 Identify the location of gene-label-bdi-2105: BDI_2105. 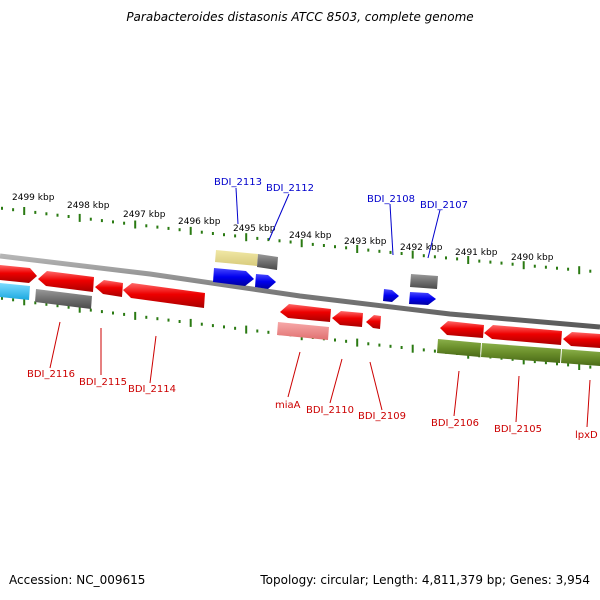
(518, 429).